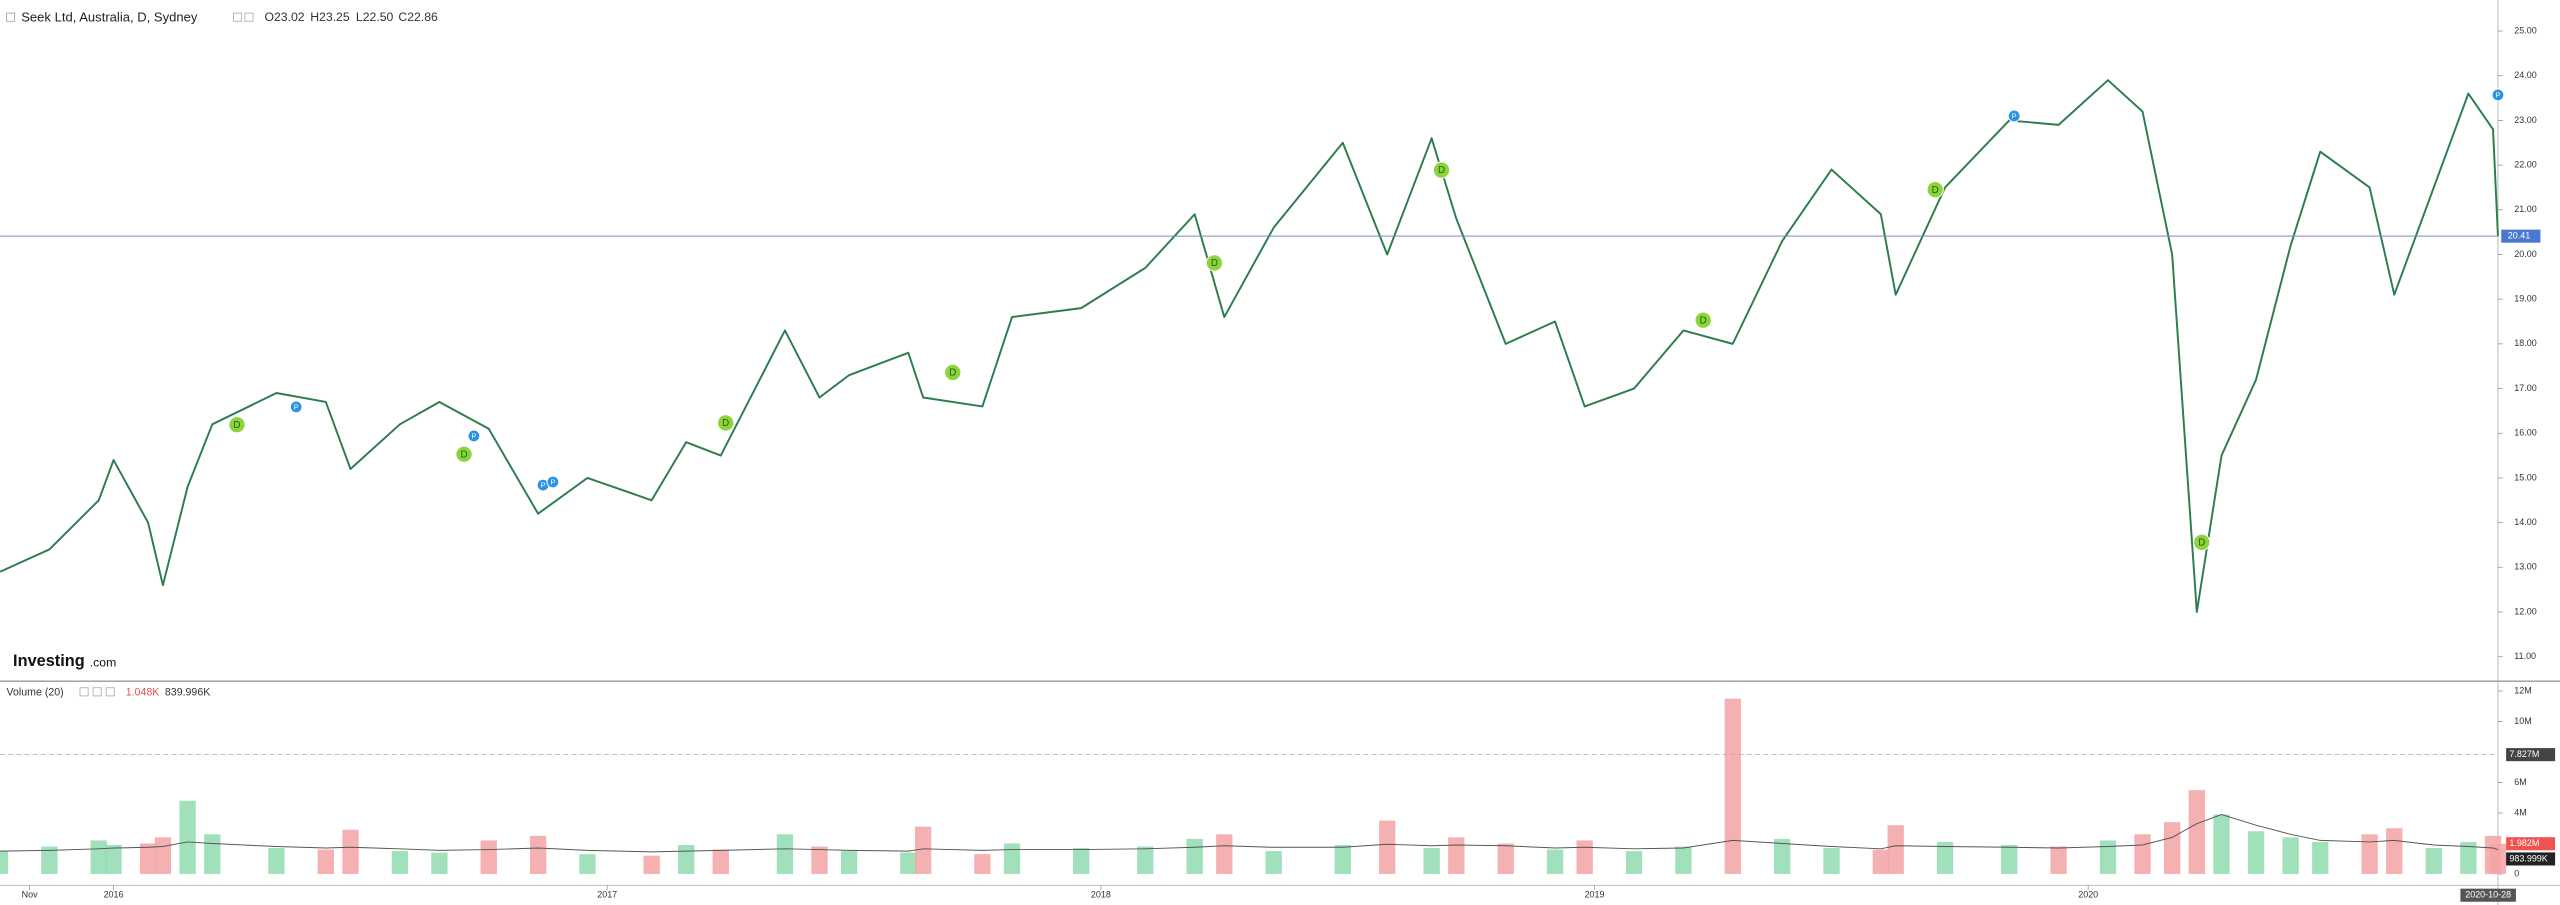 The width and height of the screenshot is (2560, 905). I want to click on volume-hide-button, so click(97, 692).